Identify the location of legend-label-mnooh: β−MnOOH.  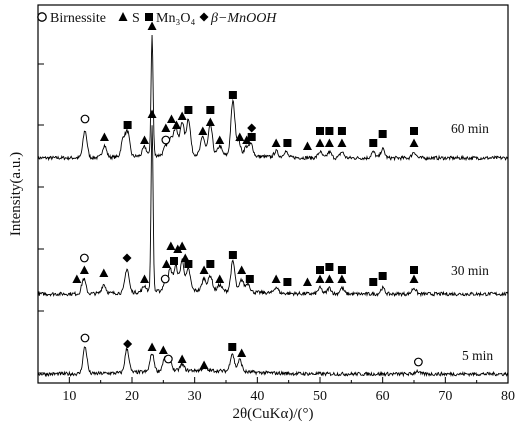
(243, 18).